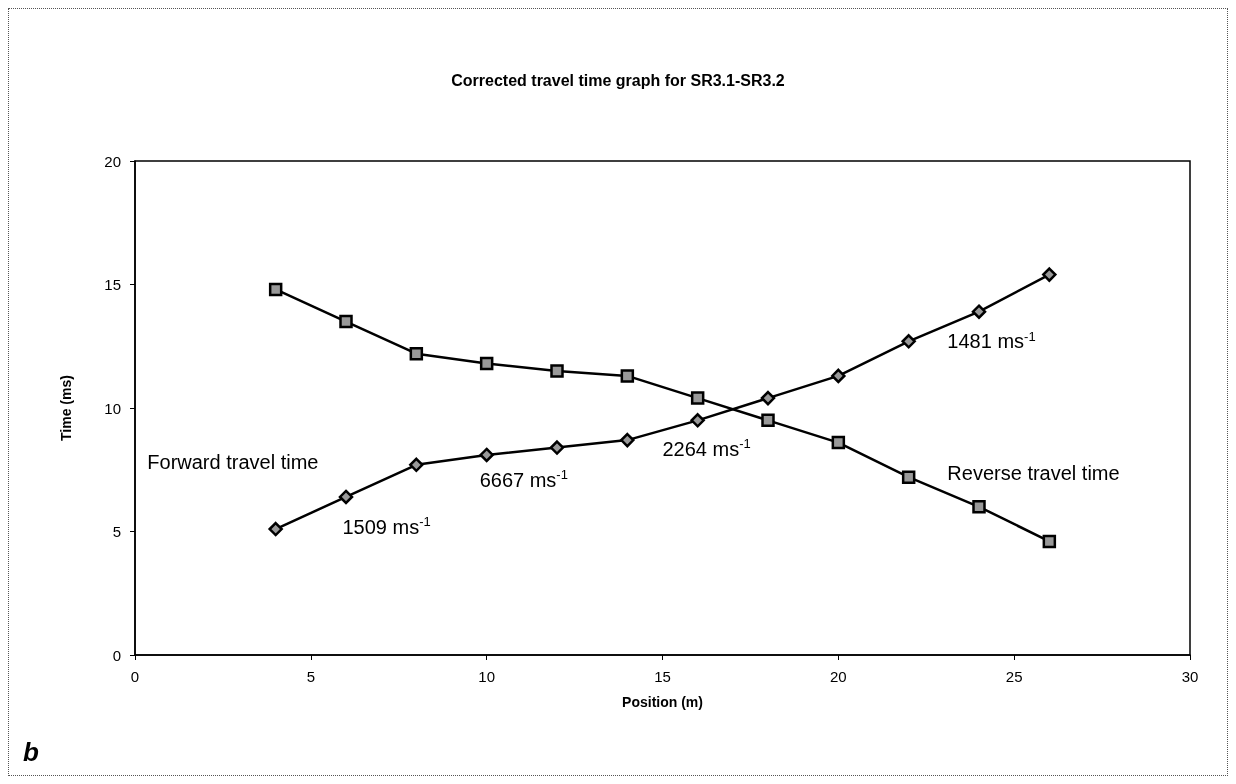 The image size is (1236, 784). What do you see at coordinates (112, 161) in the screenshot?
I see `y-tick-label: 20` at bounding box center [112, 161].